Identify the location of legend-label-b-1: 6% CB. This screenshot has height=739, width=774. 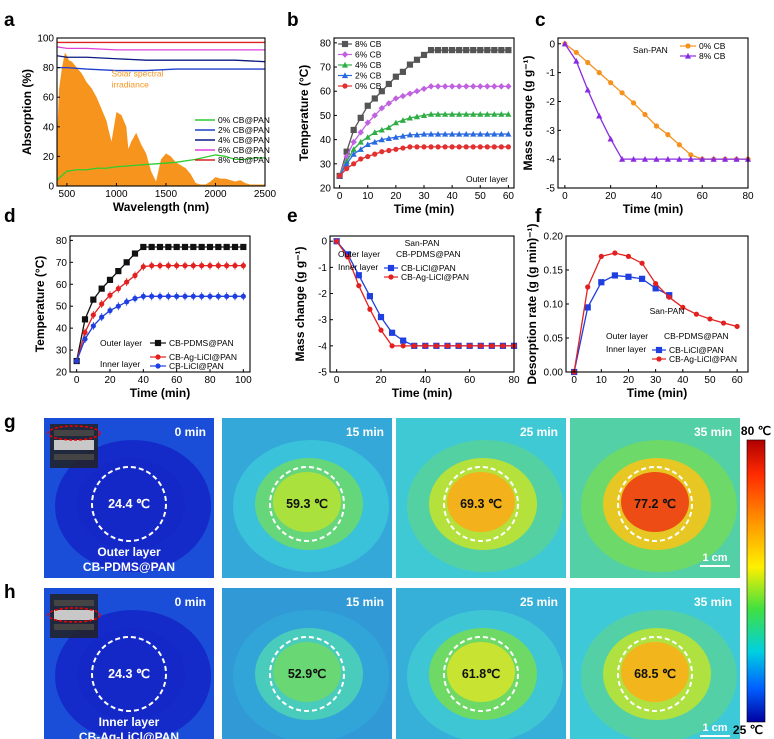
(368, 55).